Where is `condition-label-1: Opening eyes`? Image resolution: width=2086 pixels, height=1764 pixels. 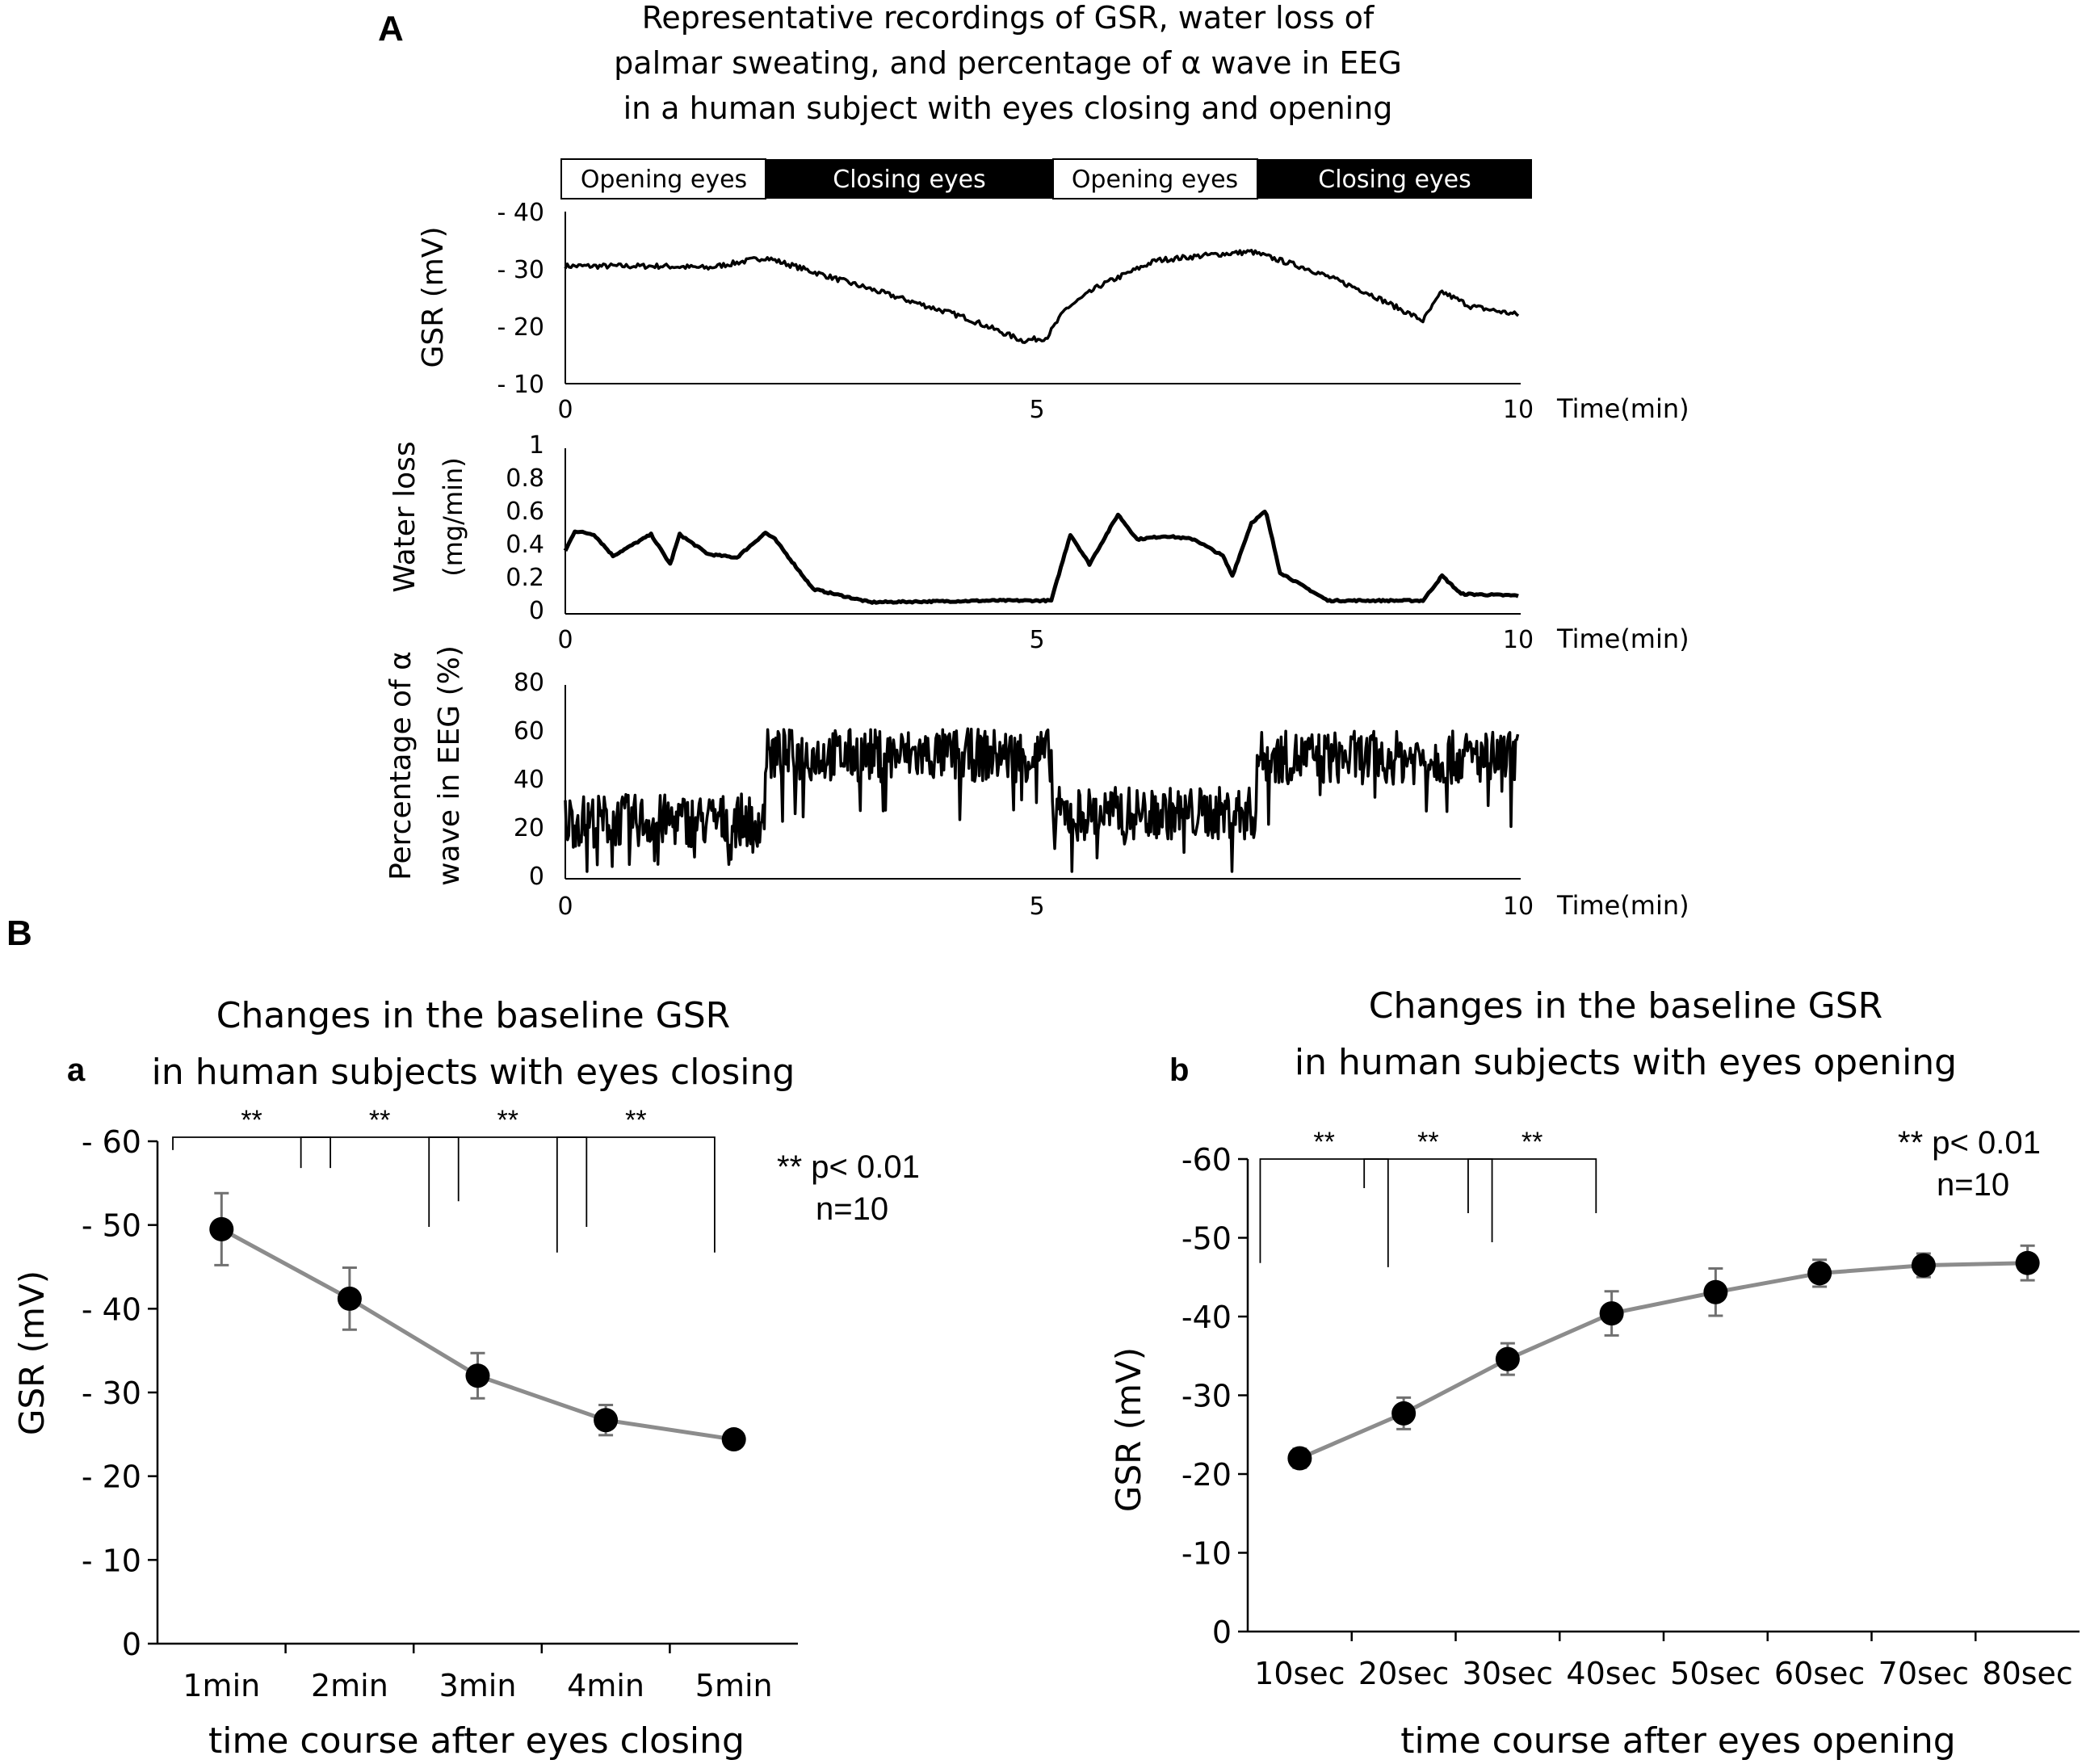
condition-label-1: Opening eyes is located at coordinates (664, 180).